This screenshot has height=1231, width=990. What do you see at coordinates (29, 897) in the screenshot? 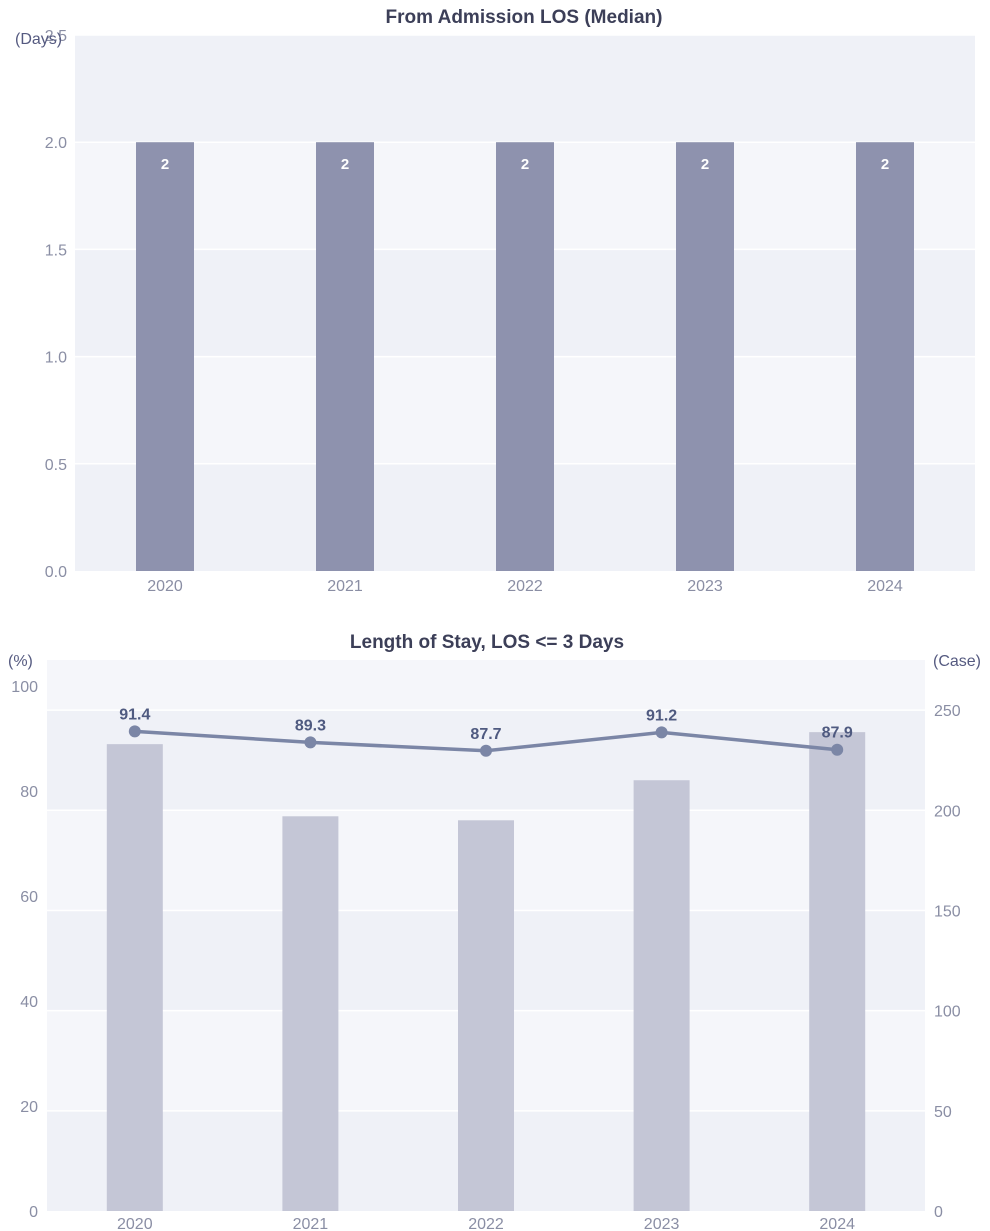
I see `left-y-tick-label: 60` at bounding box center [29, 897].